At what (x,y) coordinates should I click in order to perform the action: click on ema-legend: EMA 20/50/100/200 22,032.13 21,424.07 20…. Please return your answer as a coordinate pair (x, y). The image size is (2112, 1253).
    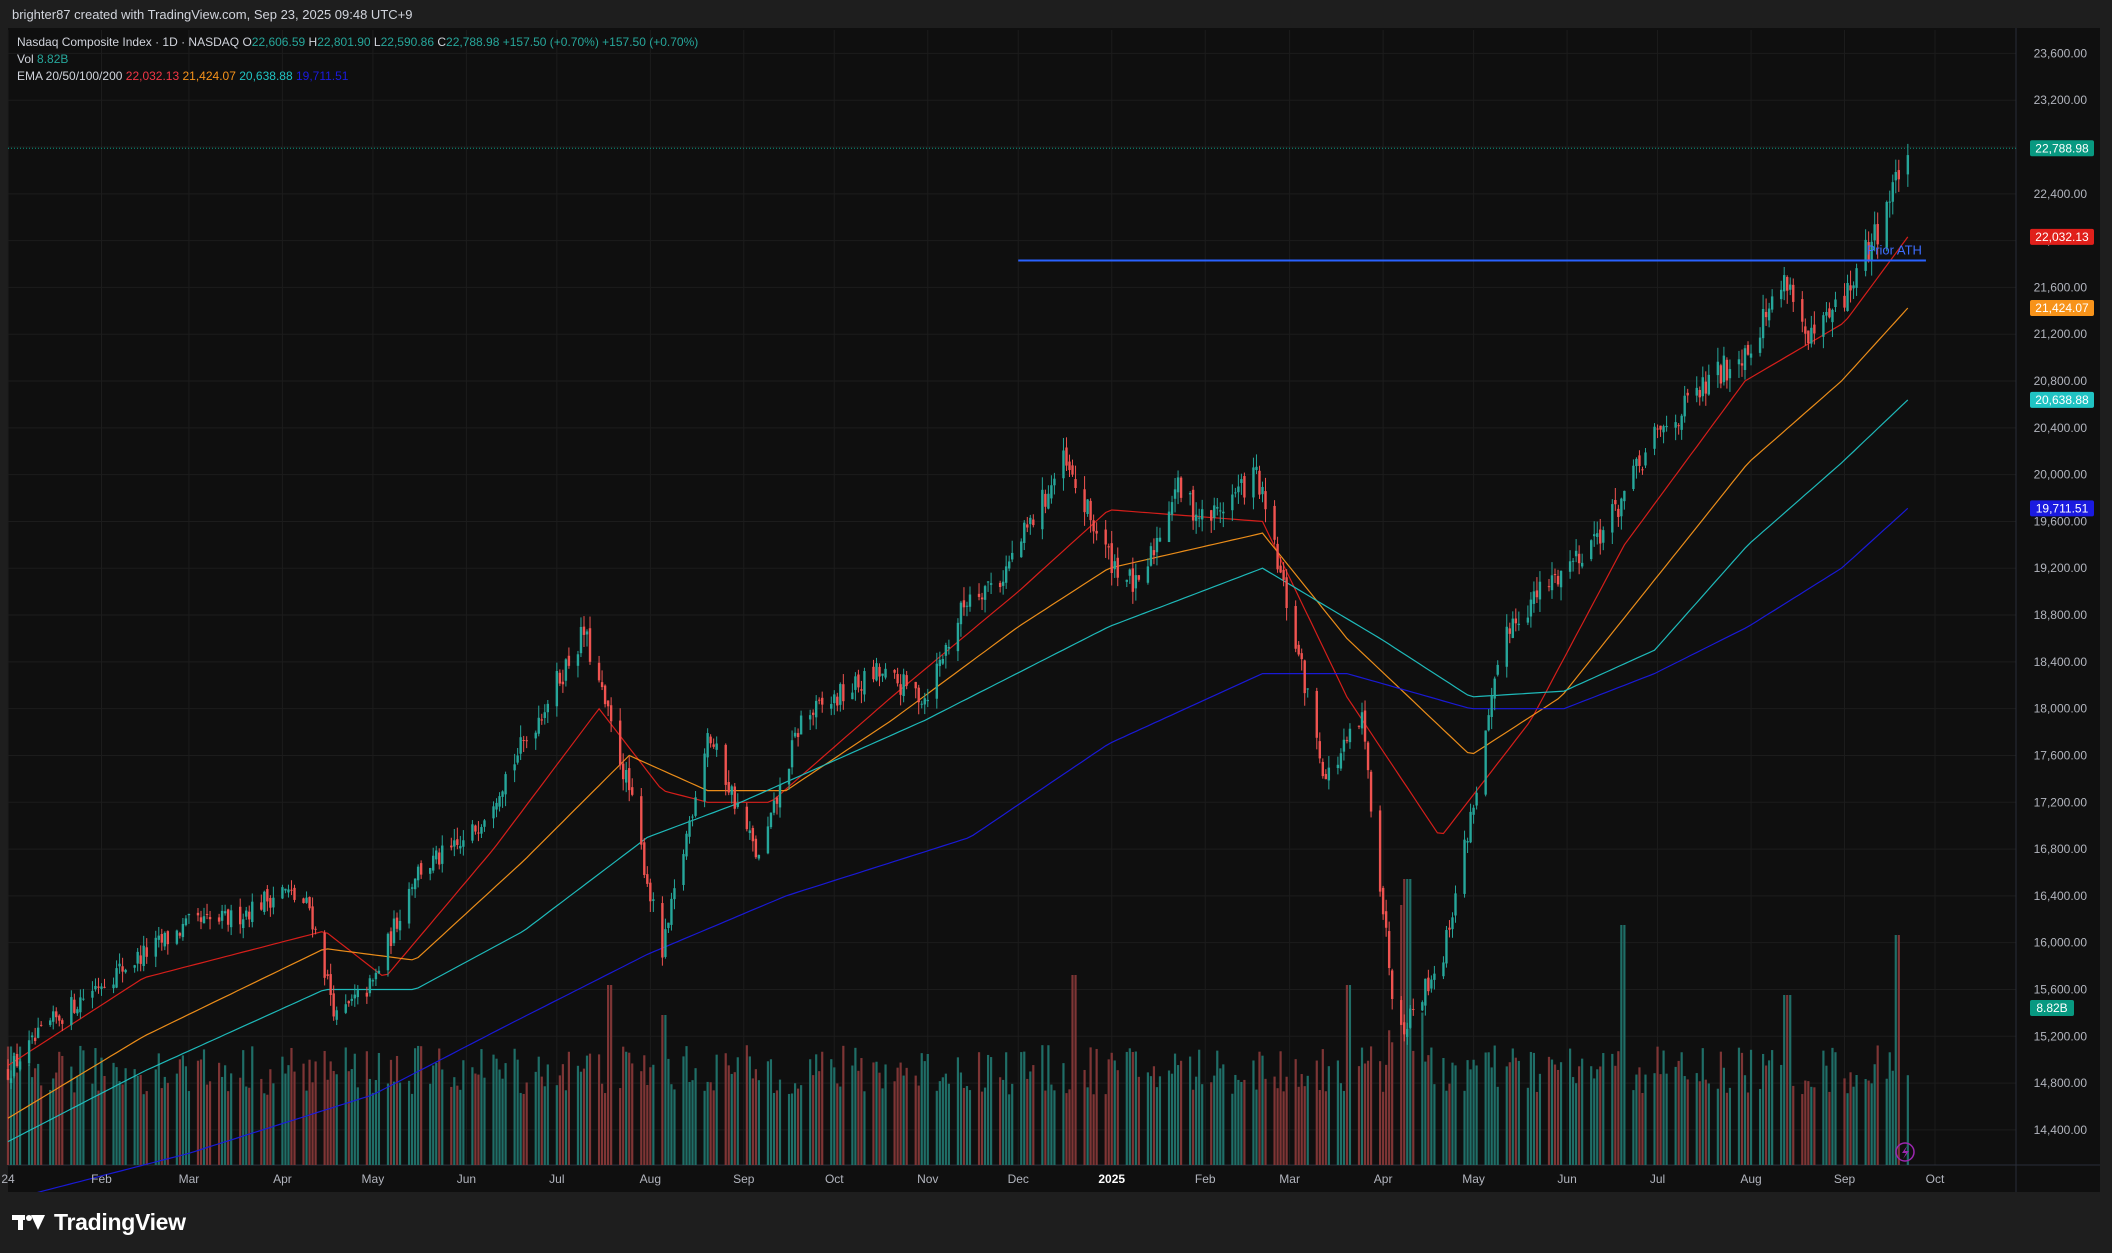
    Looking at the image, I should click on (182, 76).